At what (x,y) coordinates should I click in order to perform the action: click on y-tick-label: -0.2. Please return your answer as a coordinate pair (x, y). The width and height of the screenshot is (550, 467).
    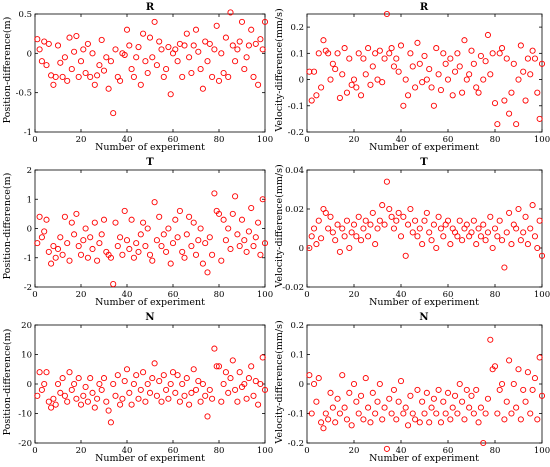
    Looking at the image, I should click on (296, 133).